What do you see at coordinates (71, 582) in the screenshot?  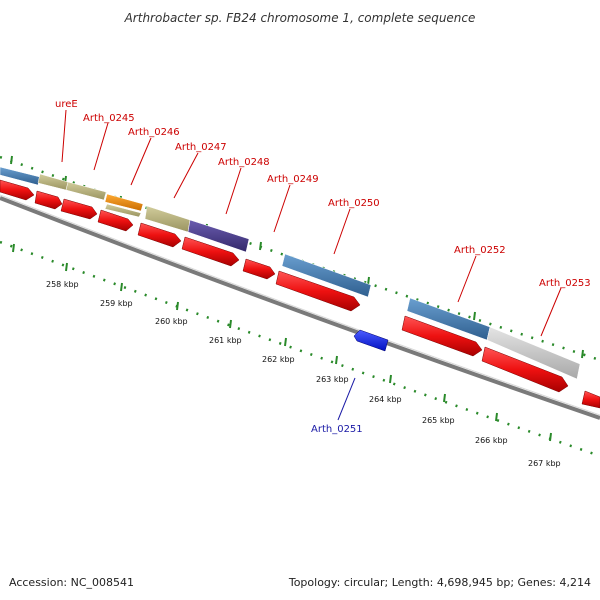 I see `accession-text: Accession: NC_008541` at bounding box center [71, 582].